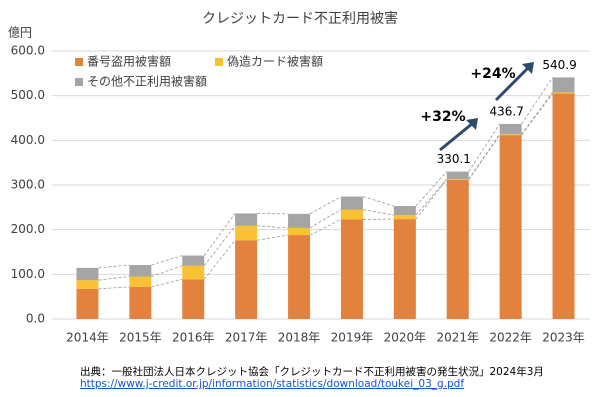  What do you see at coordinates (246, 338) in the screenshot?
I see `x-tick-label: 2017年` at bounding box center [246, 338].